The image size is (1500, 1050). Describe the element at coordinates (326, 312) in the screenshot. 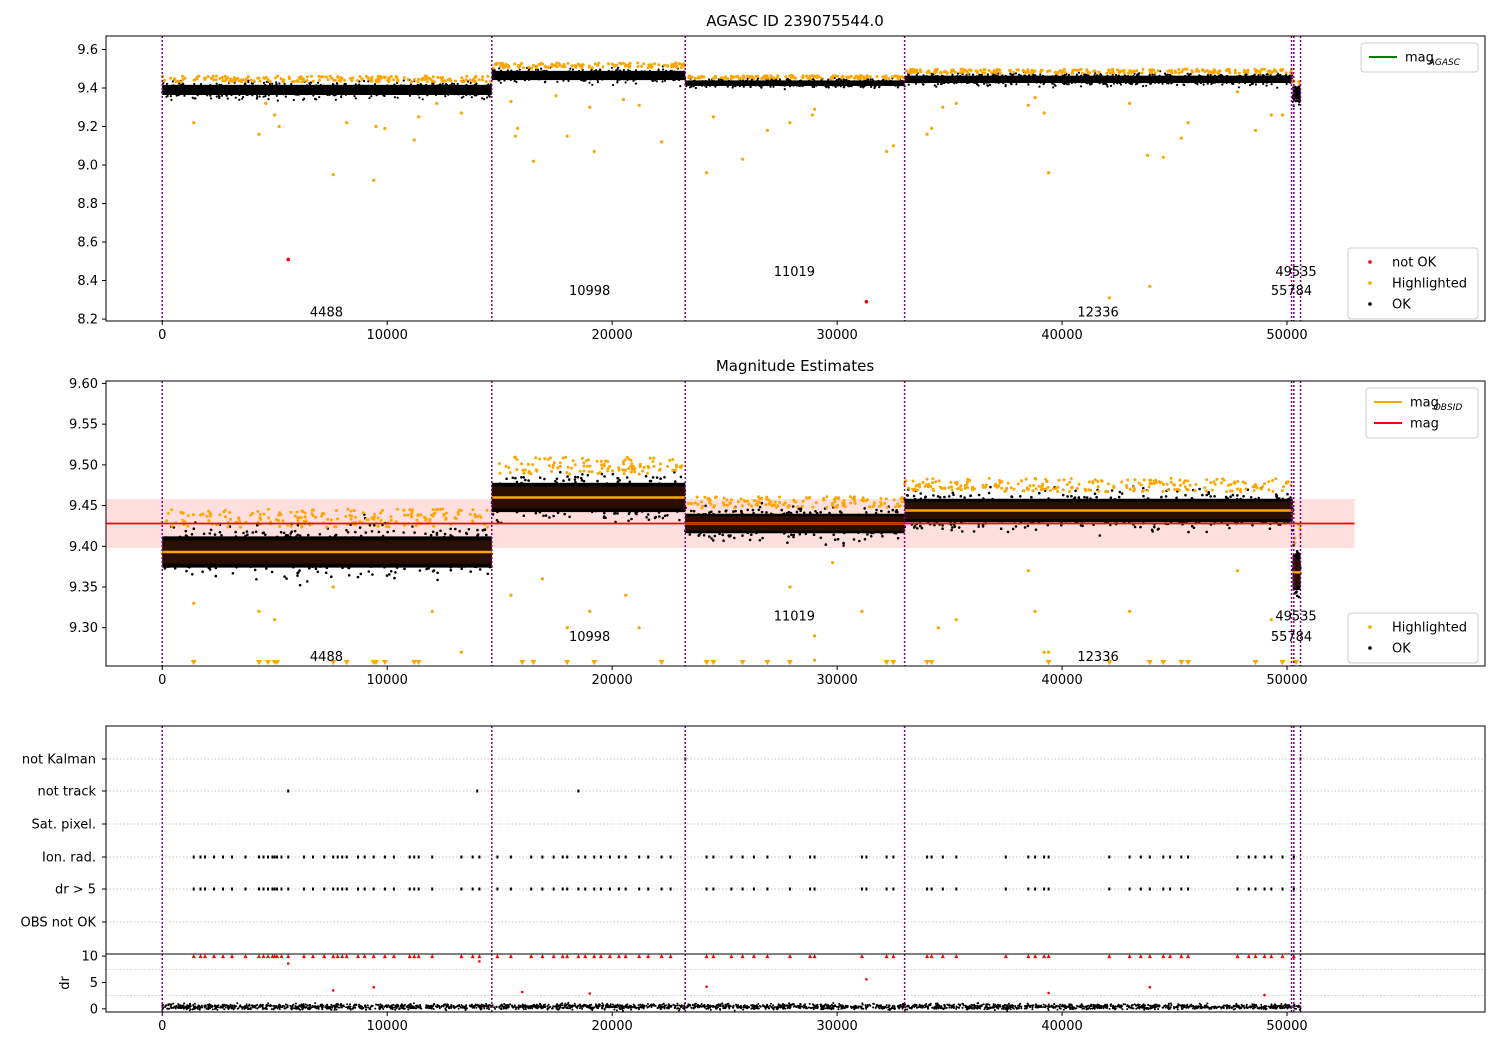

I see `obsid-label: 4488` at that location.